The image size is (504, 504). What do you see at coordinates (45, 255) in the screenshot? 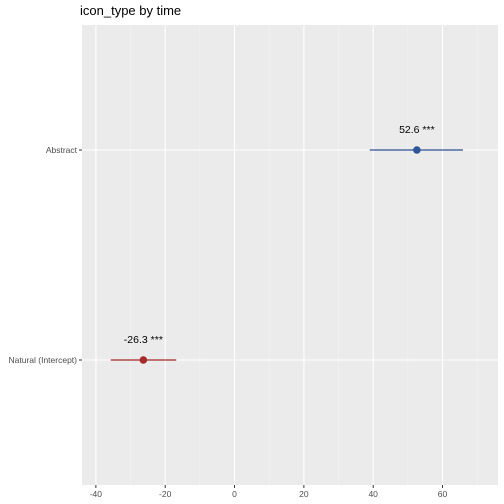
I see `y-axis: Abstract Natural (Intercept)` at bounding box center [45, 255].